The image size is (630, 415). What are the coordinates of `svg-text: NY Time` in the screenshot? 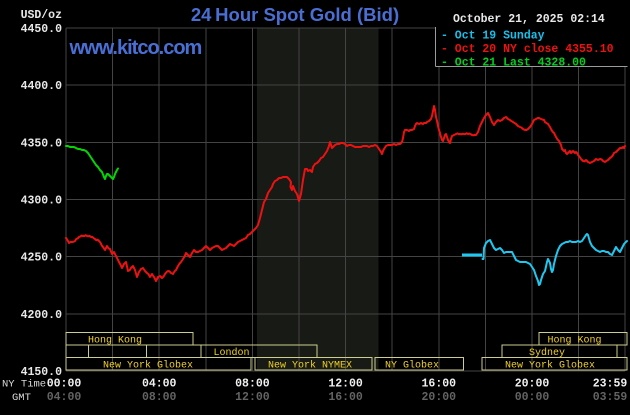 It's located at (24, 385).